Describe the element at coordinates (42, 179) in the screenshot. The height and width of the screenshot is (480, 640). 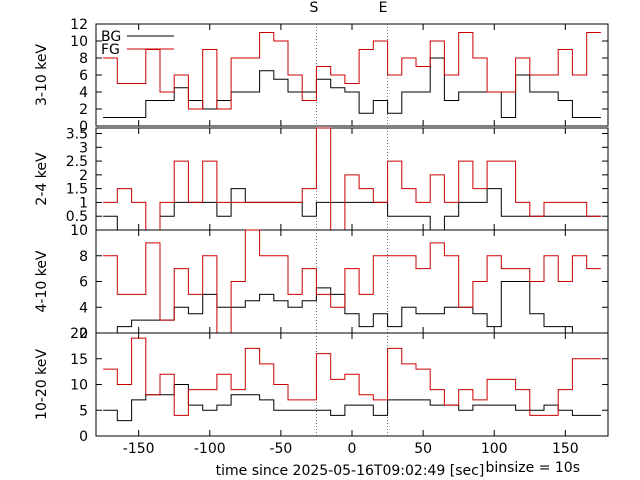
I see `y-axis-label-1: 2-4 keV` at that location.